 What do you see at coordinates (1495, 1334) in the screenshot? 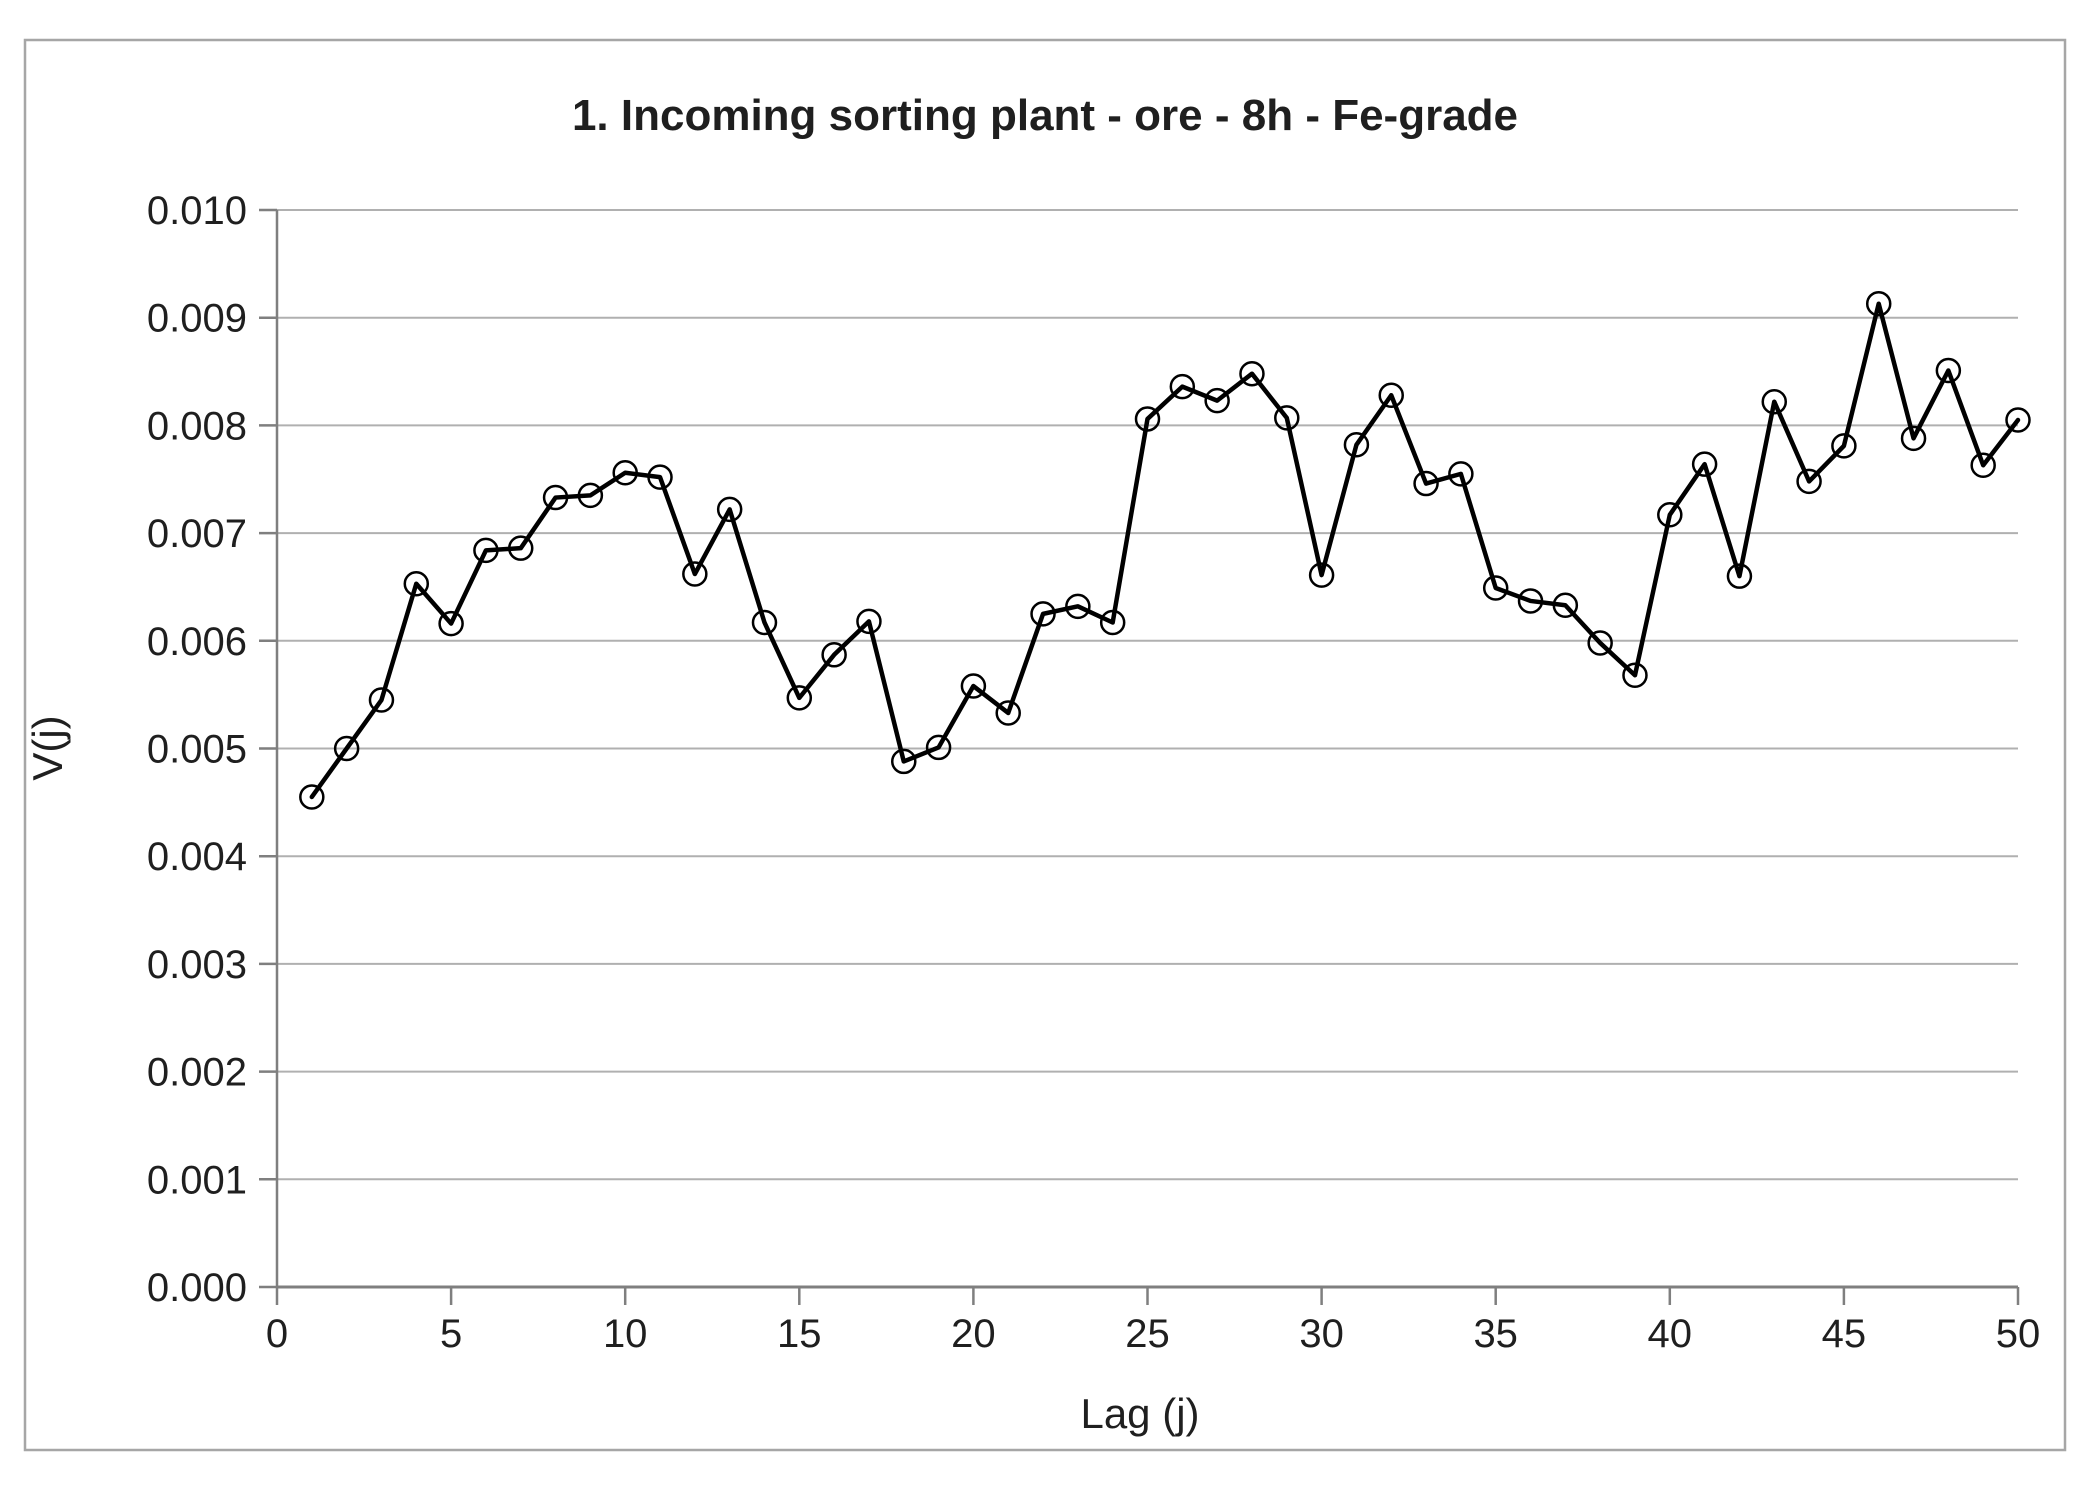
I see `x-tick-label: 35` at bounding box center [1495, 1334].